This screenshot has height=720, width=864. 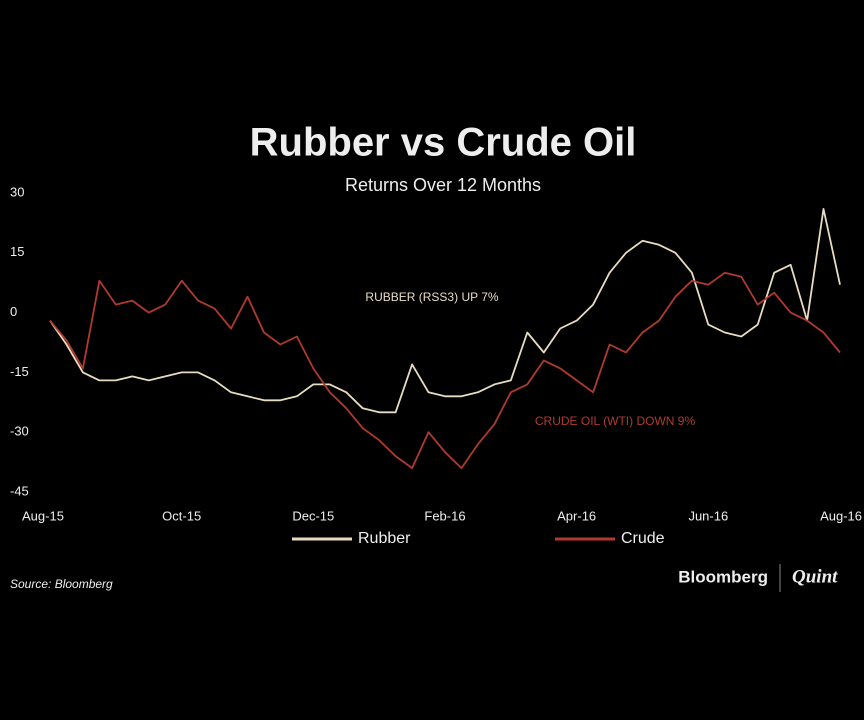 What do you see at coordinates (615, 421) in the screenshot?
I see `annotation: CRUDE OIL (WTI) DOWN 9%` at bounding box center [615, 421].